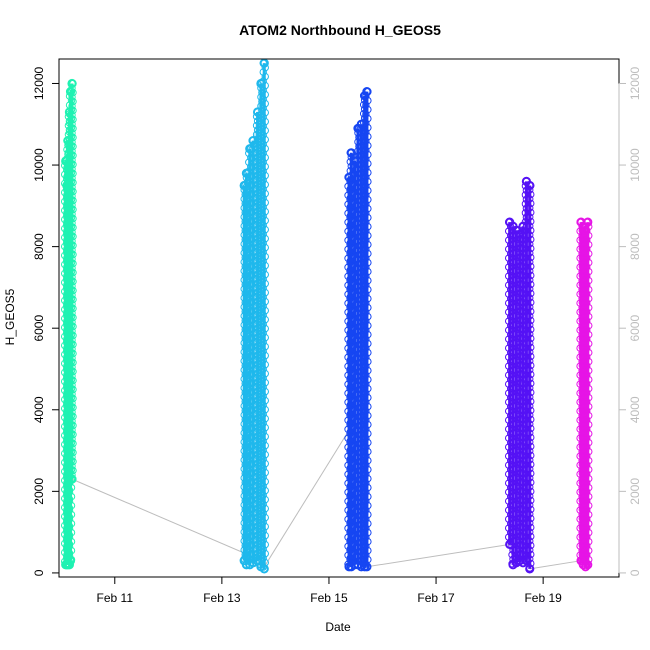  Describe the element at coordinates (39, 83) in the screenshot. I see `y-tick-label: 12000` at that location.